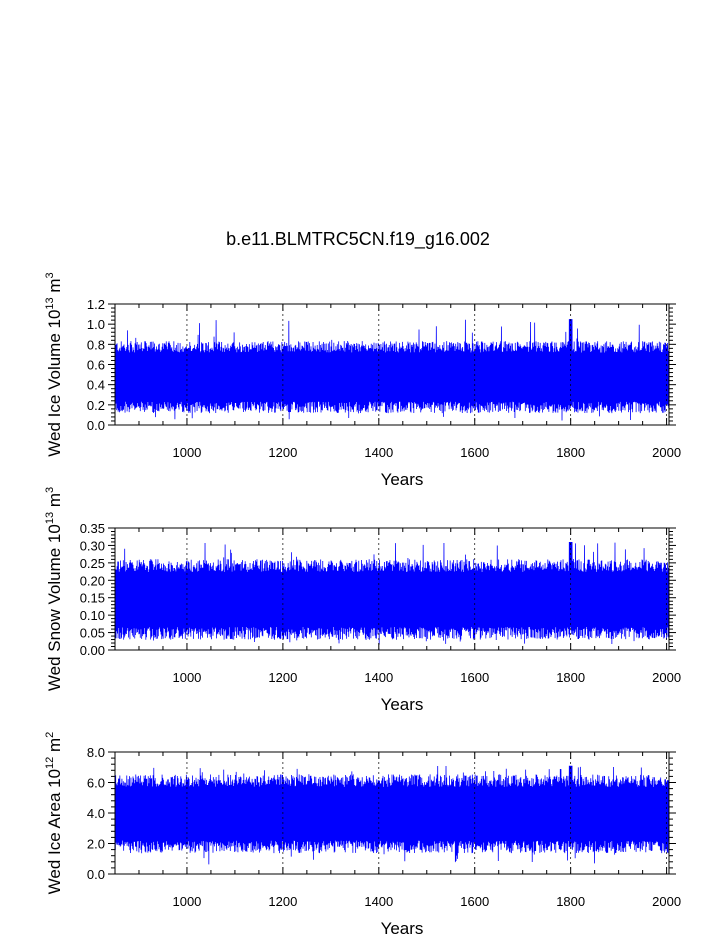 The image size is (723, 935). What do you see at coordinates (96, 844) in the screenshot?
I see `y-tick-label: 2.0` at bounding box center [96, 844].